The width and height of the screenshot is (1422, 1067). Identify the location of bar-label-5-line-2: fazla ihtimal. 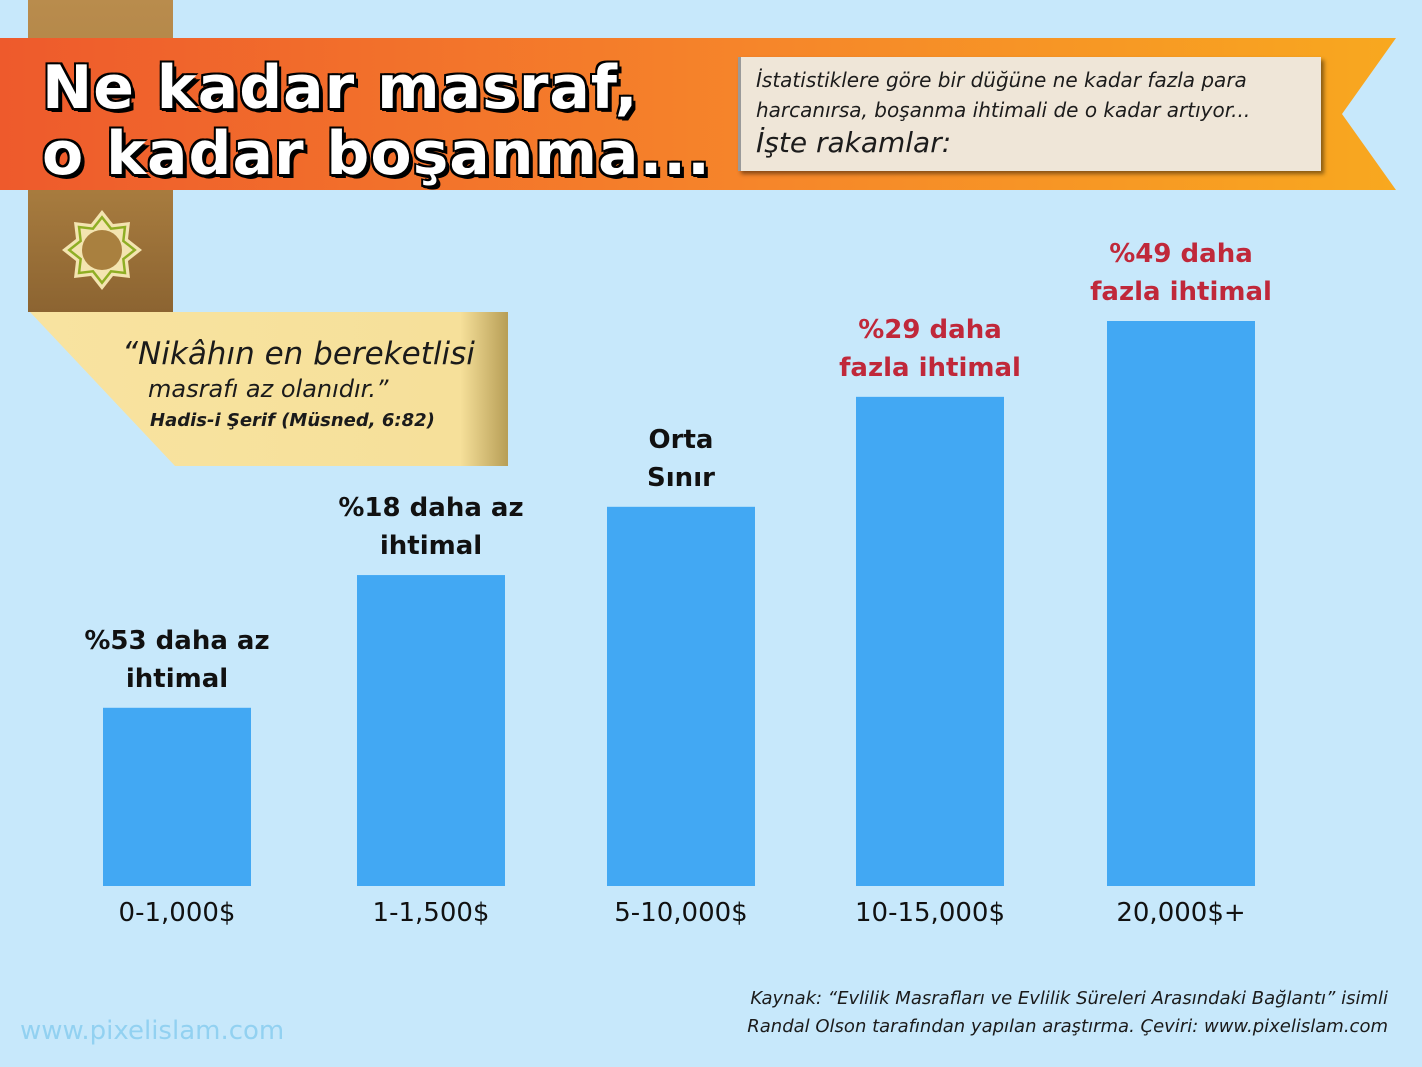
(1181, 292).